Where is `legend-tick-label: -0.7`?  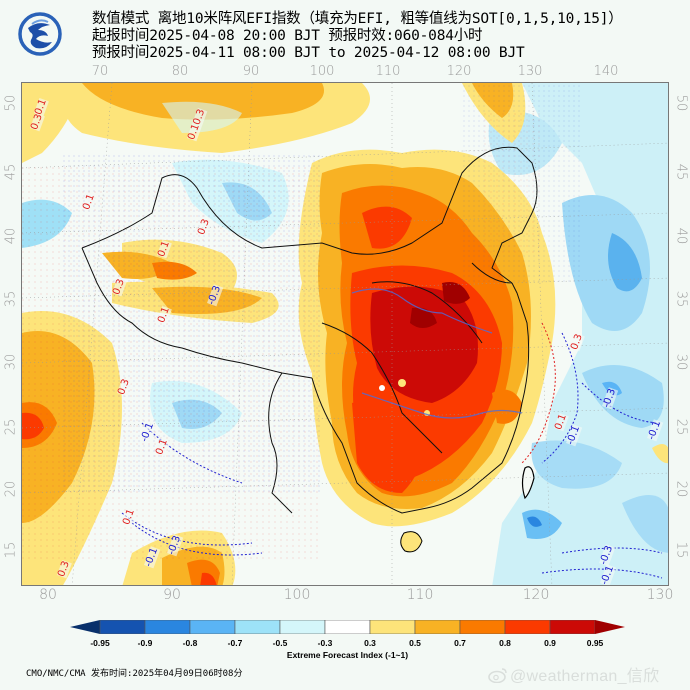
legend-tick-label: -0.7 is located at coordinates (235, 643).